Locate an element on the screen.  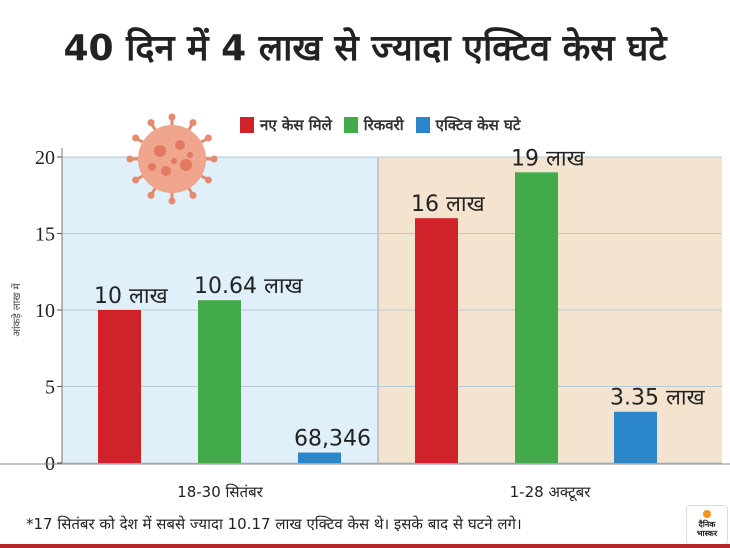
data-label: 19 लाख is located at coordinates (548, 158).